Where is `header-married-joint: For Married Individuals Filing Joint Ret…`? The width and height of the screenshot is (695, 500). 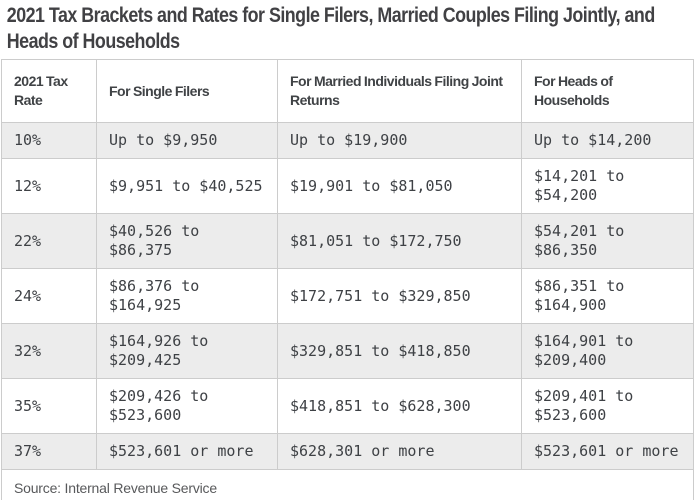
header-married-joint: For Married Individuals Filing Joint Ret… is located at coordinates (399, 91).